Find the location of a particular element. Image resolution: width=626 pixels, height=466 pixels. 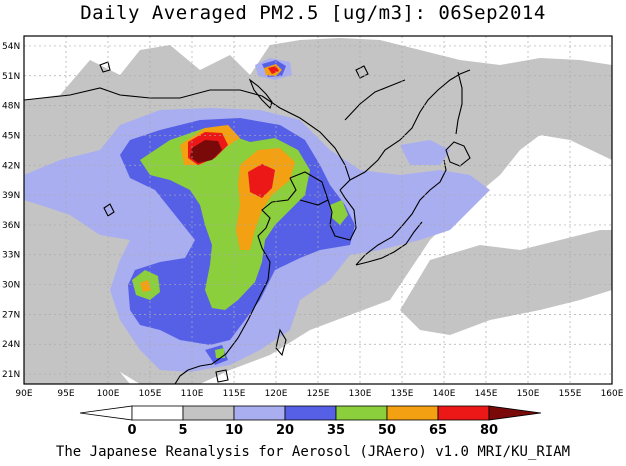

lon-tick-label: 90E is located at coordinates (23, 394).